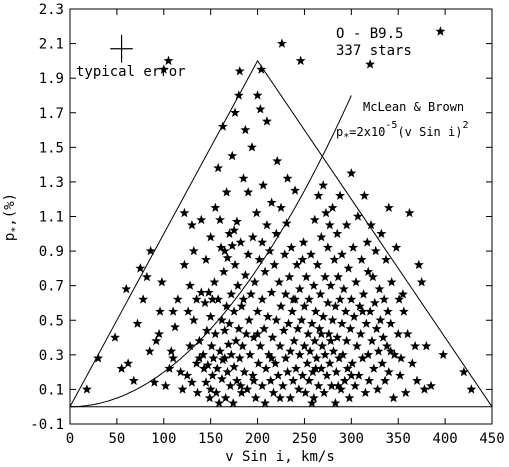 This screenshot has width=509, height=467. I want to click on y-axis-title: p*,(%), so click(11, 217).